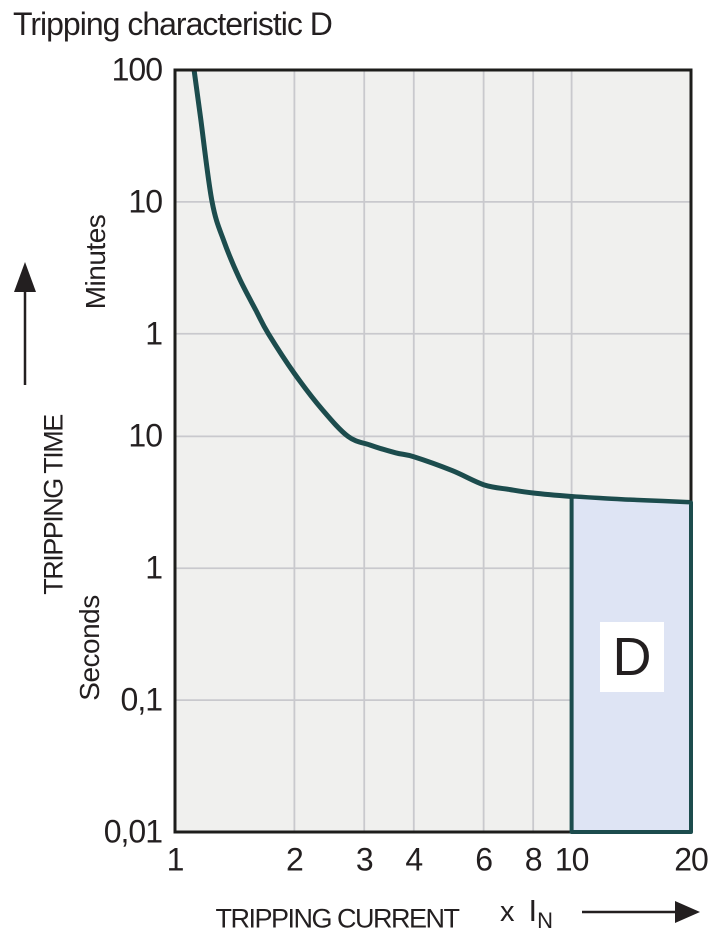  What do you see at coordinates (545, 921) in the screenshot?
I see `x-unit-subscript: N` at bounding box center [545, 921].